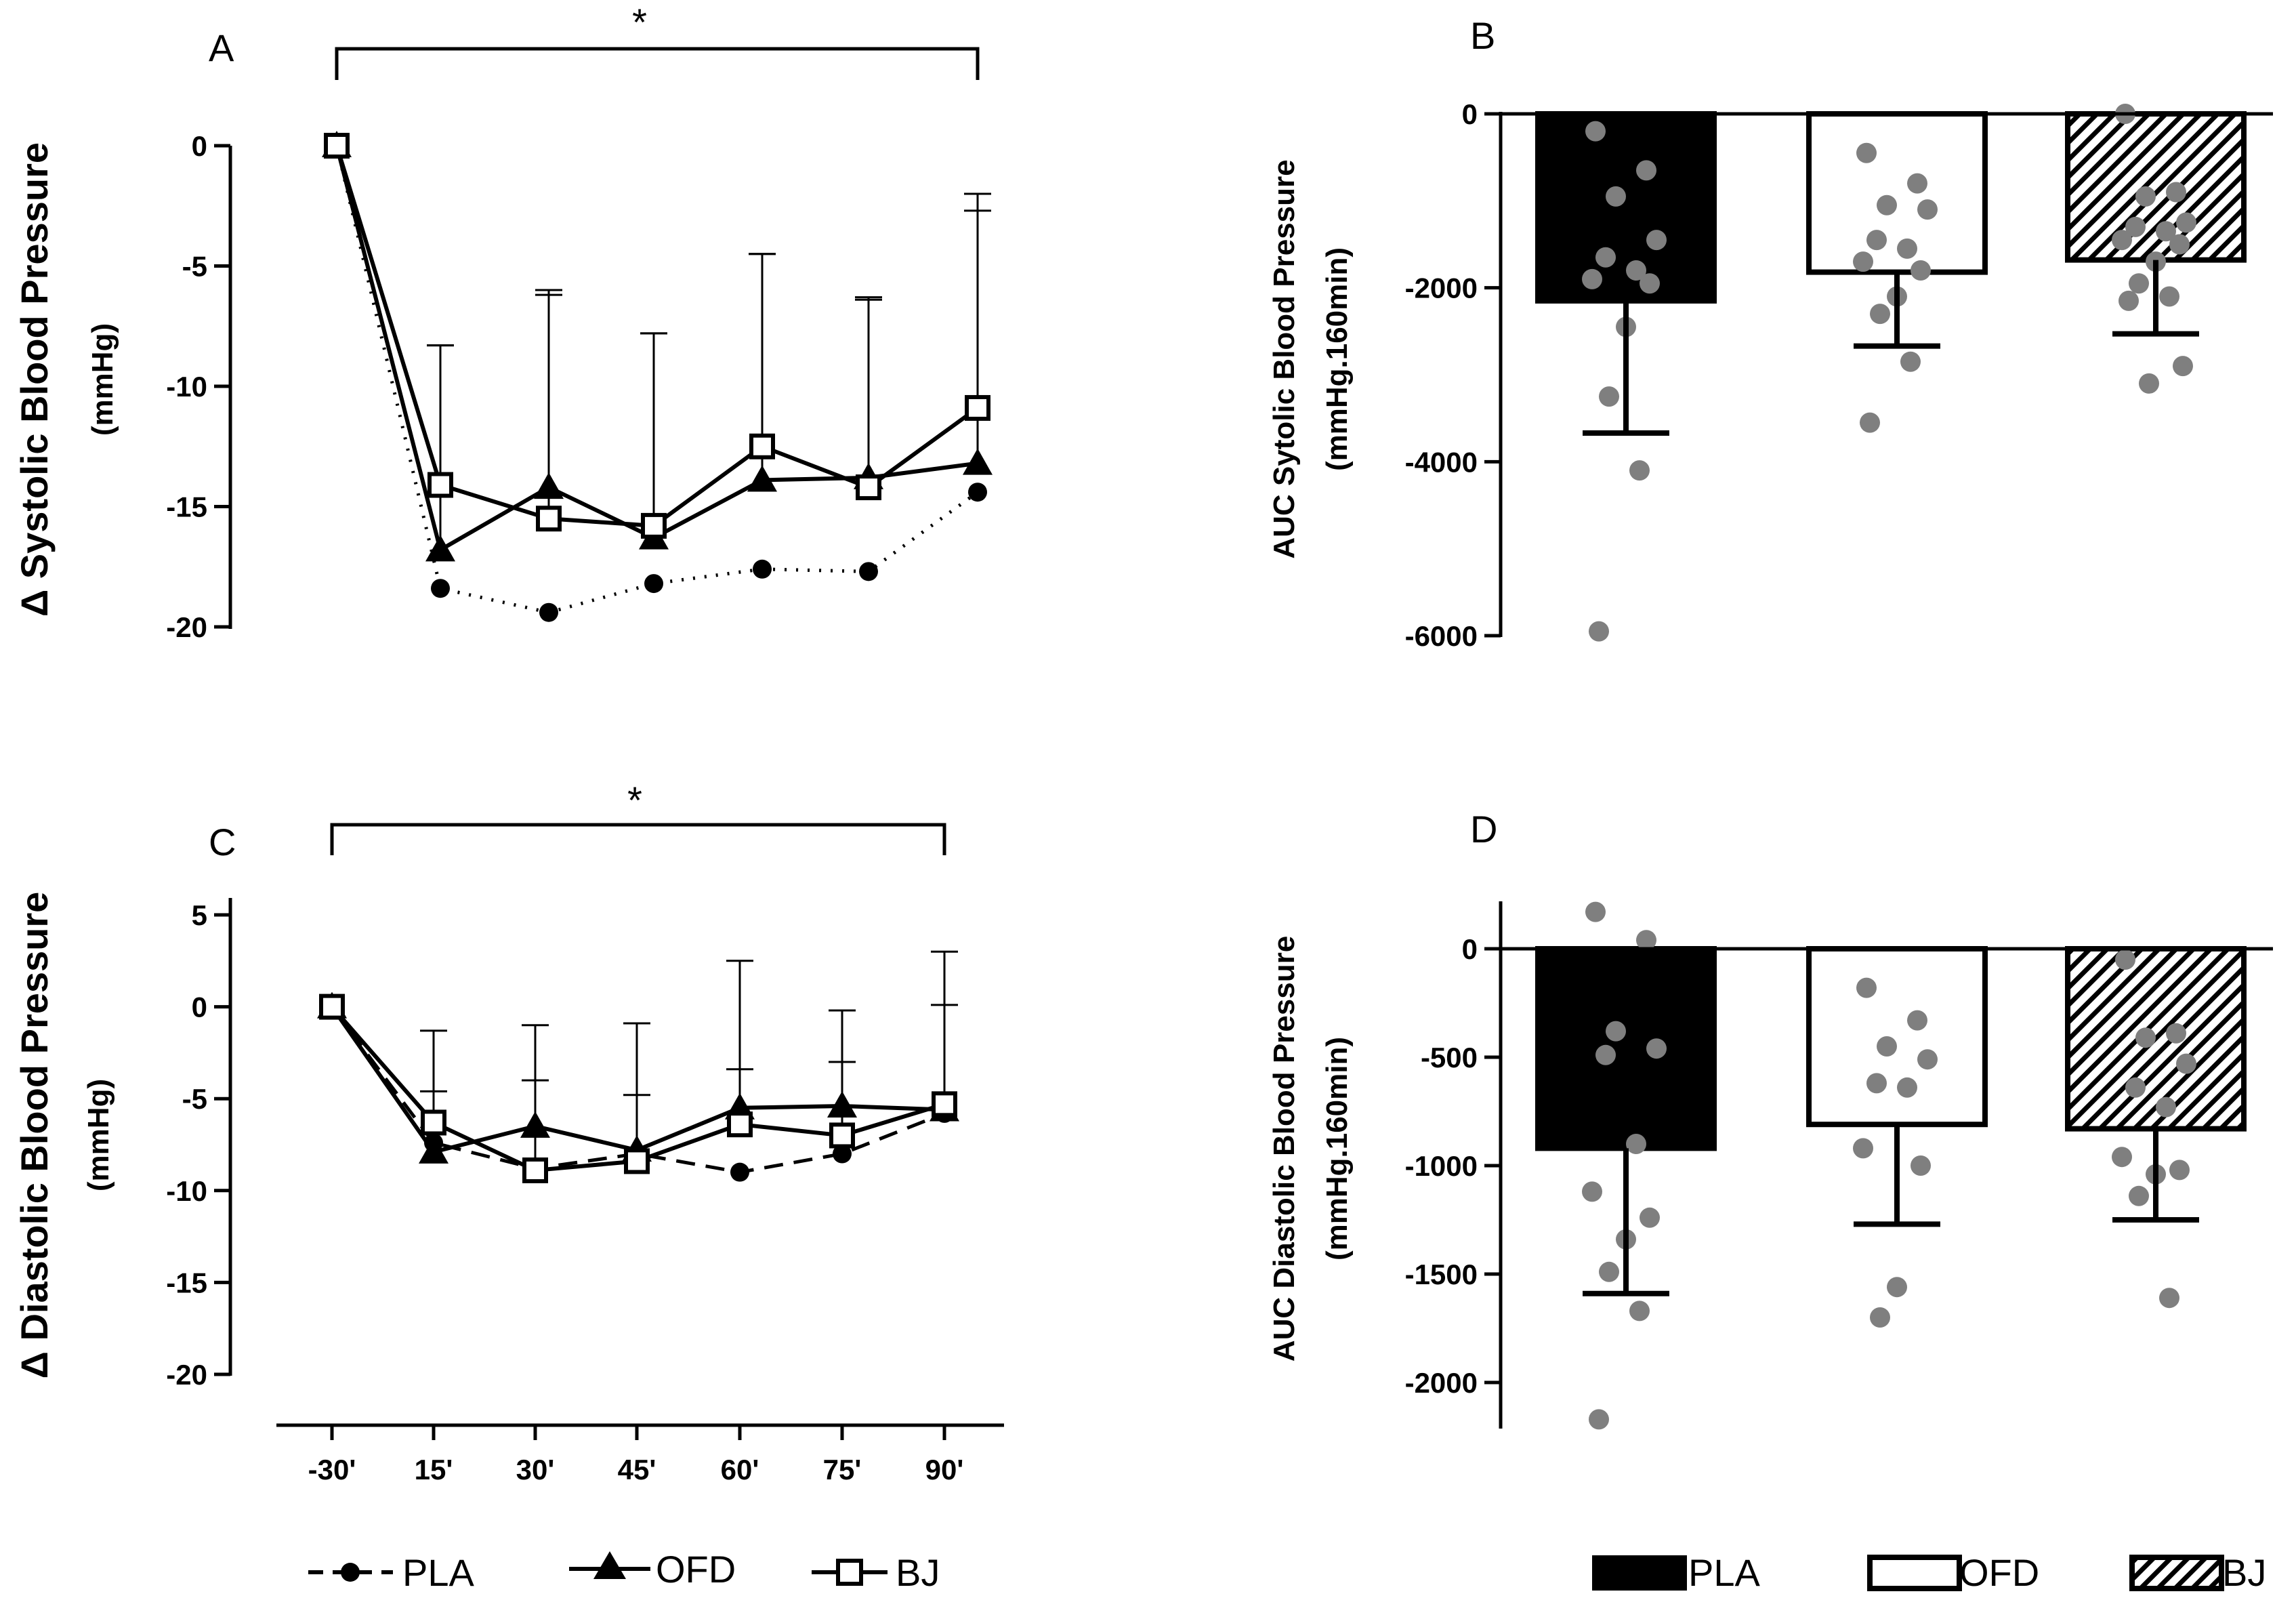 The image size is (2296, 1598). Describe the element at coordinates (842, 1470) in the screenshot. I see `c-x-tick-label: 75'` at that location.